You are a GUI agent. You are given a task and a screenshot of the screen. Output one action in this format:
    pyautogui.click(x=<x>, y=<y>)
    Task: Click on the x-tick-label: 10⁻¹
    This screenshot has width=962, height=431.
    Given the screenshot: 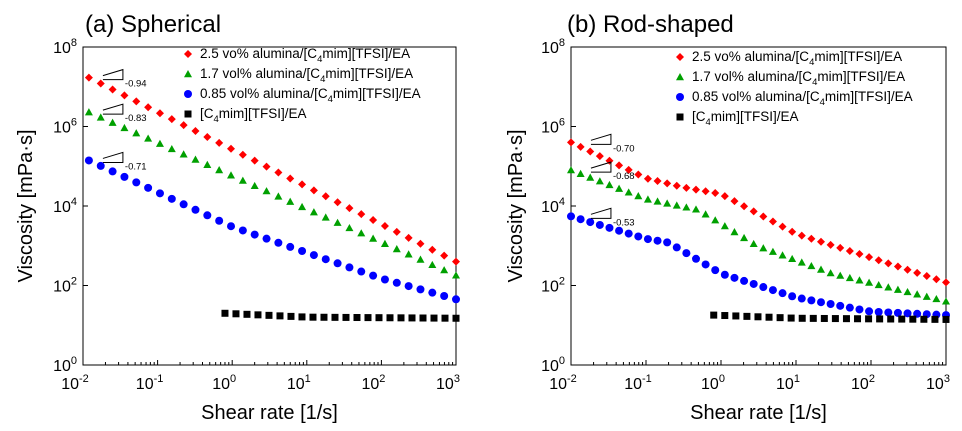 What is the action you would take?
    pyautogui.click(x=150, y=383)
    